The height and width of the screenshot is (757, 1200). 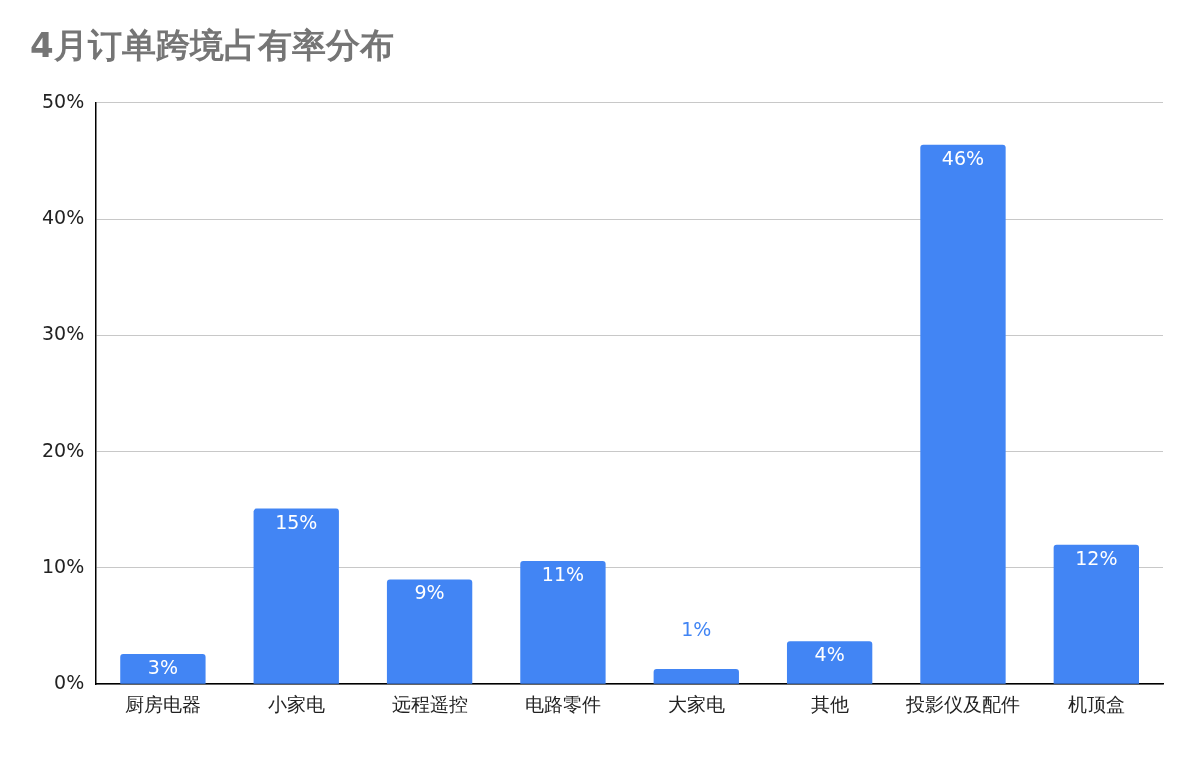 What do you see at coordinates (296, 703) in the screenshot?
I see `x-tick-label: 小家电` at bounding box center [296, 703].